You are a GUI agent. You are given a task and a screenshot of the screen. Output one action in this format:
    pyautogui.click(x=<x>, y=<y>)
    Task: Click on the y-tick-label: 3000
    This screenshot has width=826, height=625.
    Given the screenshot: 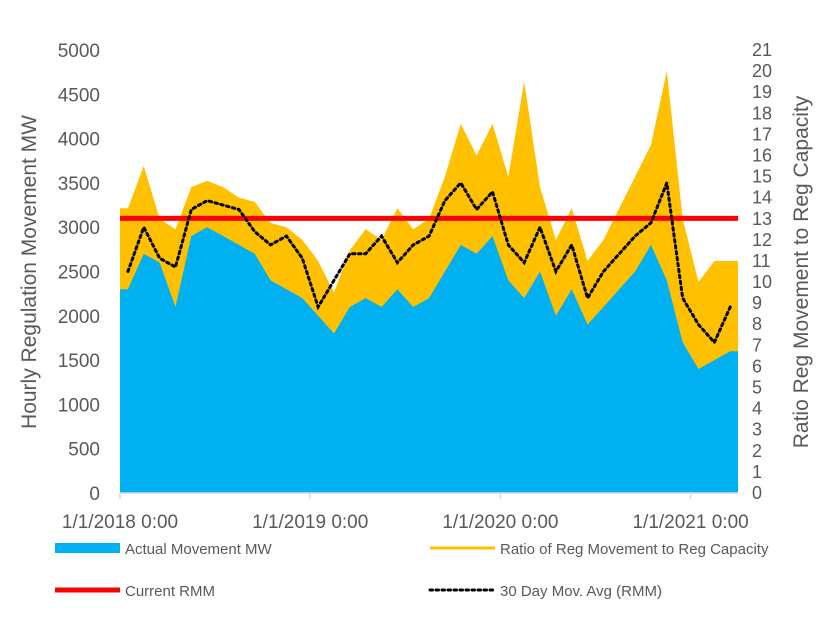 What is the action you would take?
    pyautogui.click(x=79, y=228)
    